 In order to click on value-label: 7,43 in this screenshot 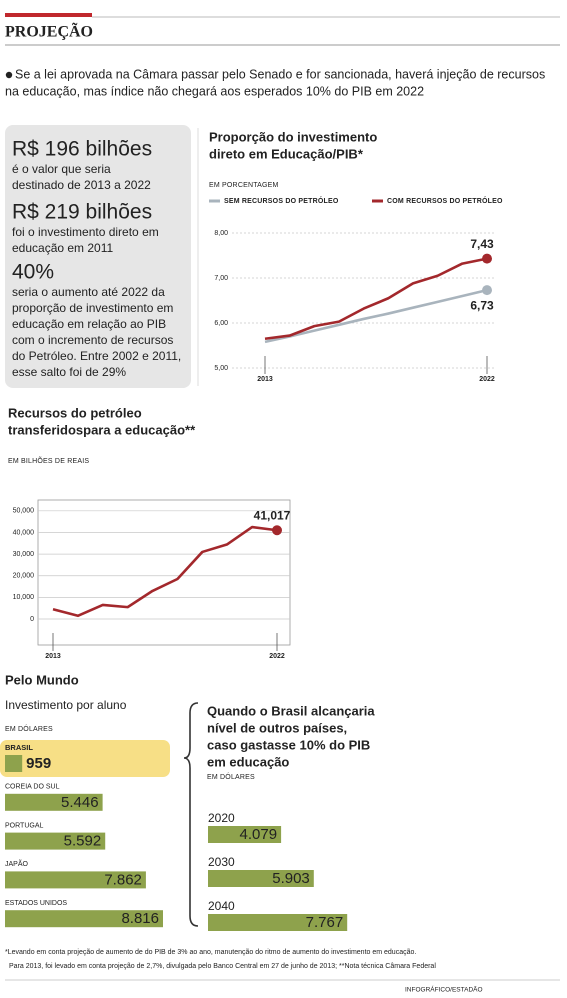, I will do `click(482, 244)`.